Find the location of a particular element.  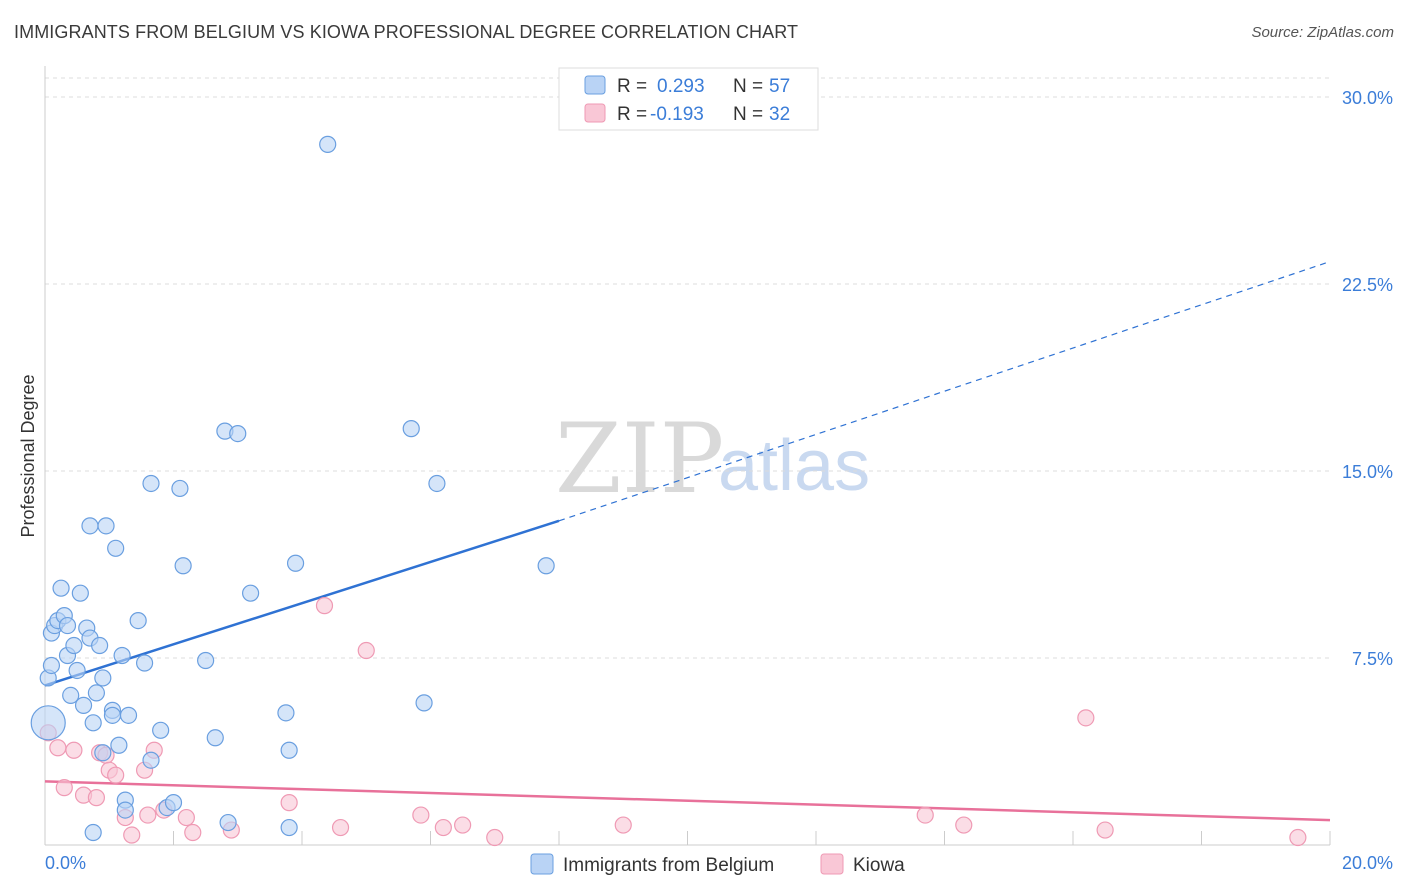

legend-swatch-belgium is located at coordinates (595, 85).